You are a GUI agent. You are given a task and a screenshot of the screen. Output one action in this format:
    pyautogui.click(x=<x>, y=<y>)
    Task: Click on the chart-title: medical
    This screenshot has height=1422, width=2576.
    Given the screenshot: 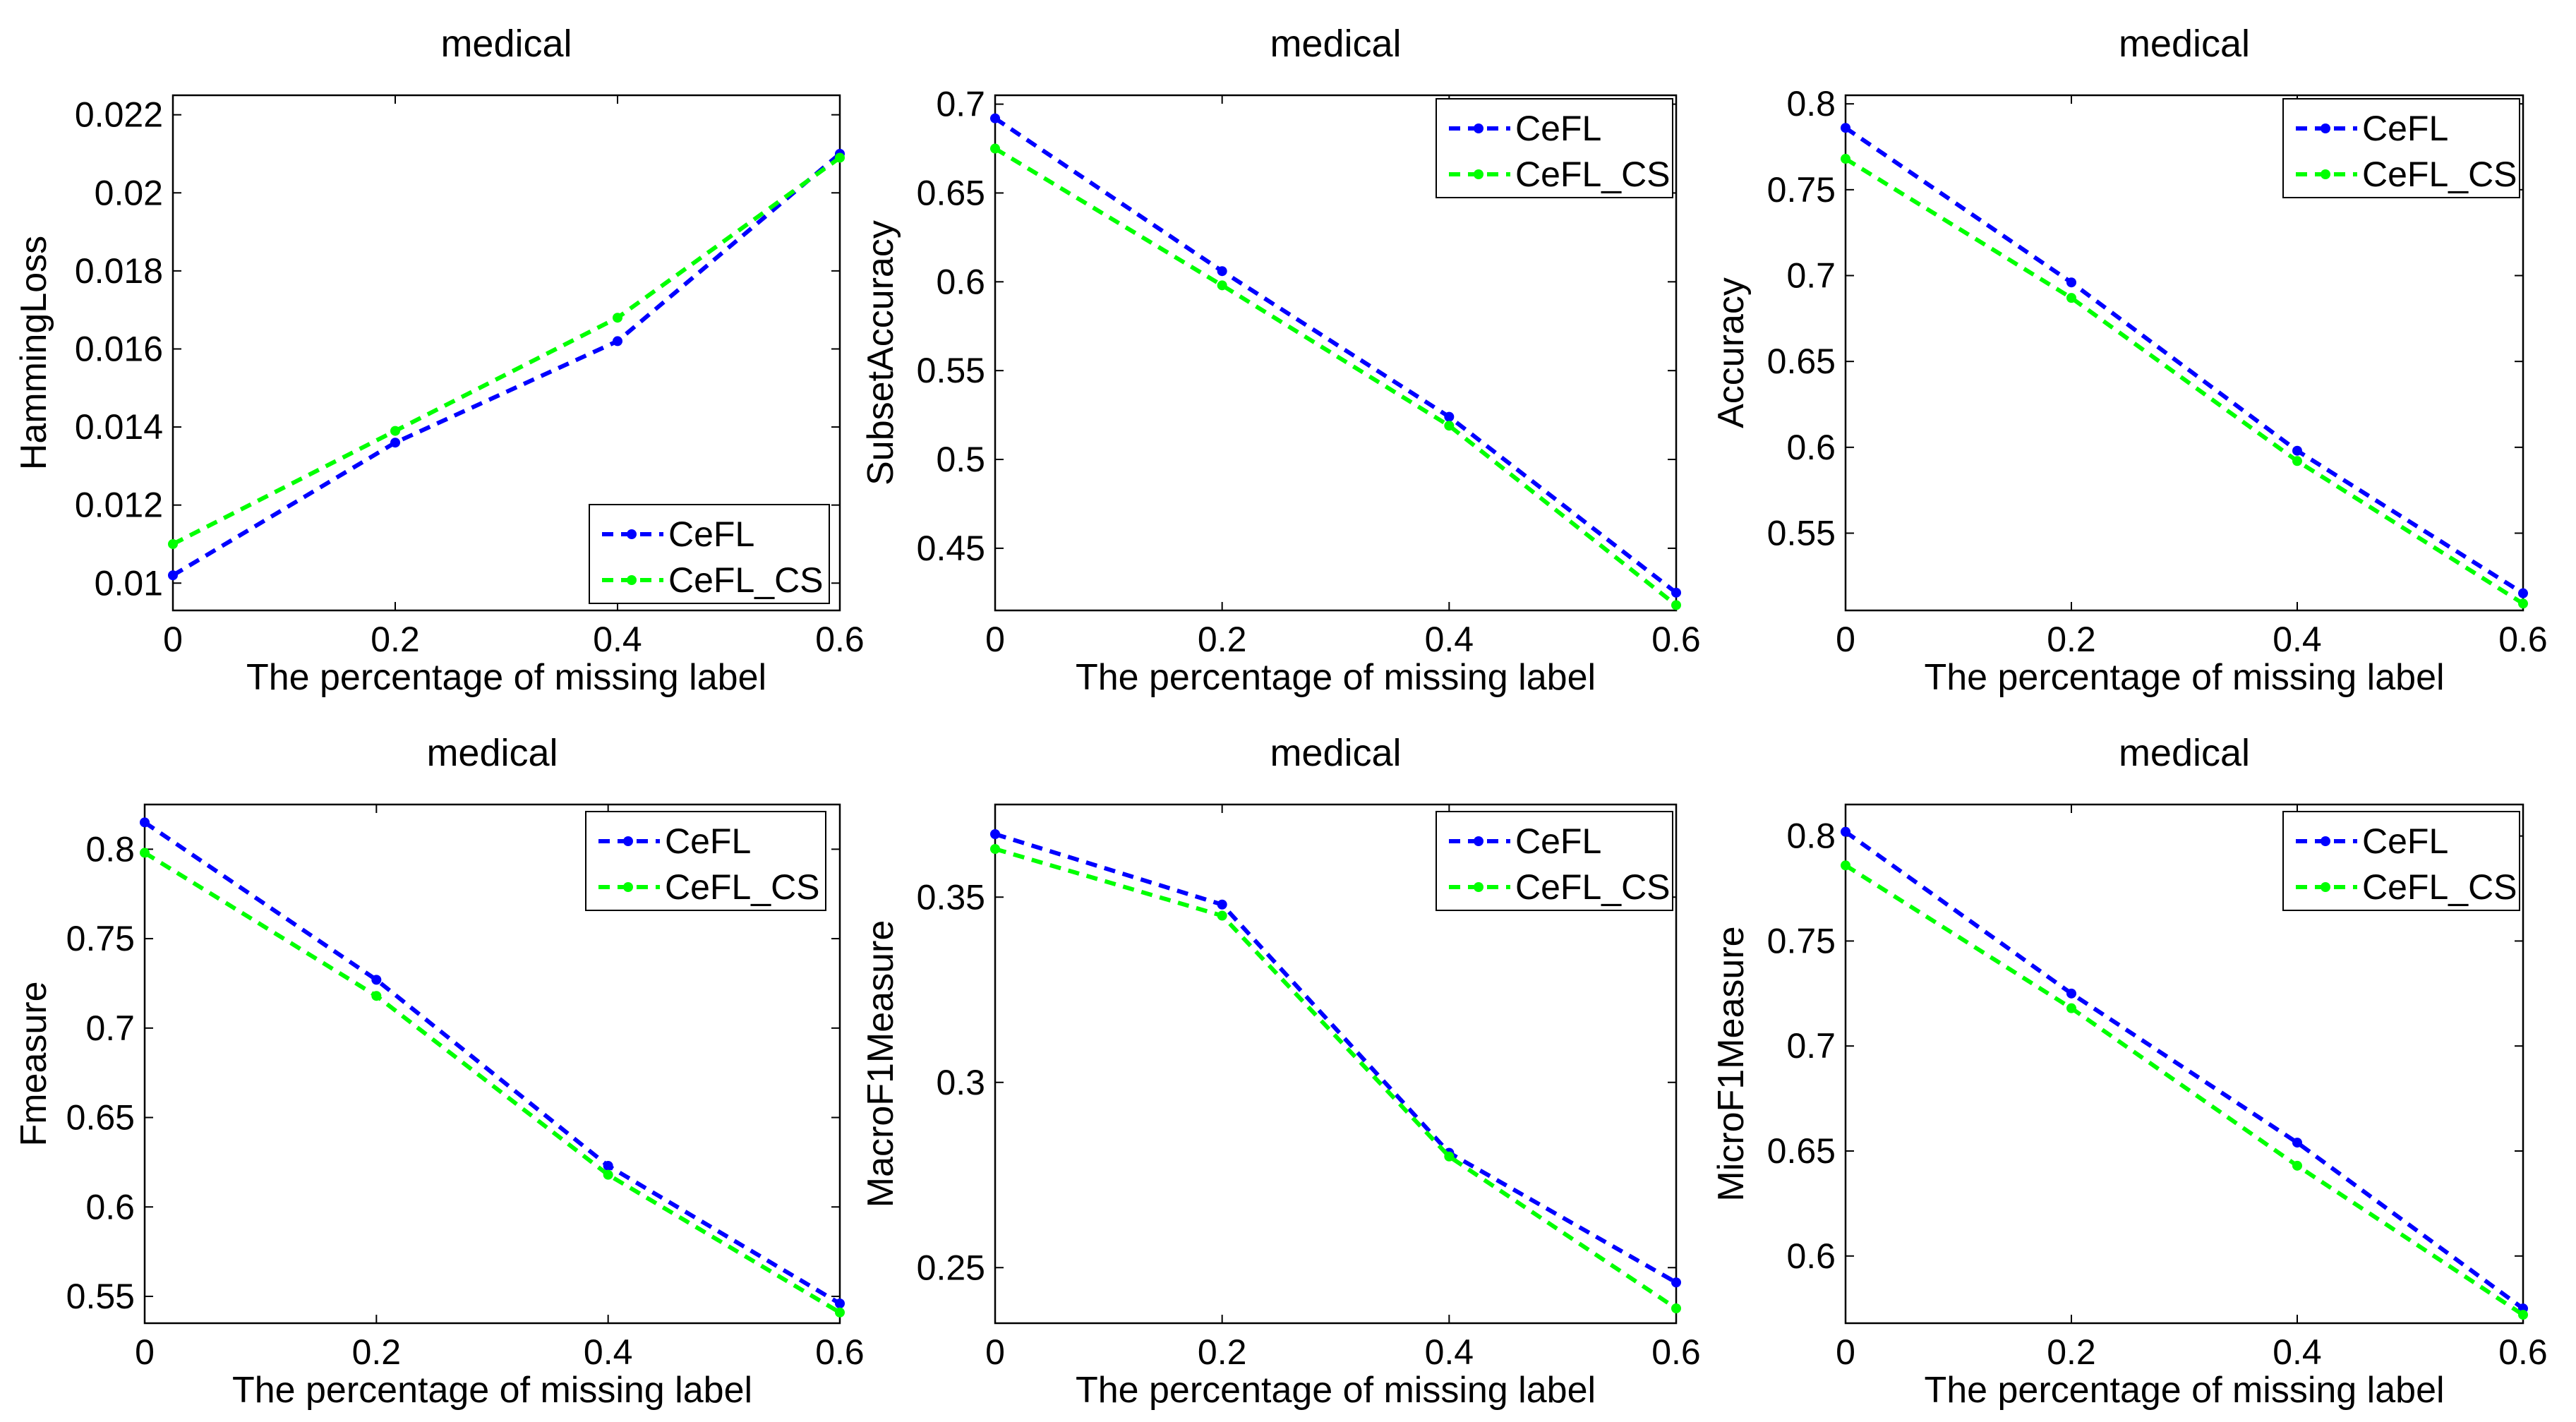 What is the action you would take?
    pyautogui.click(x=2184, y=44)
    